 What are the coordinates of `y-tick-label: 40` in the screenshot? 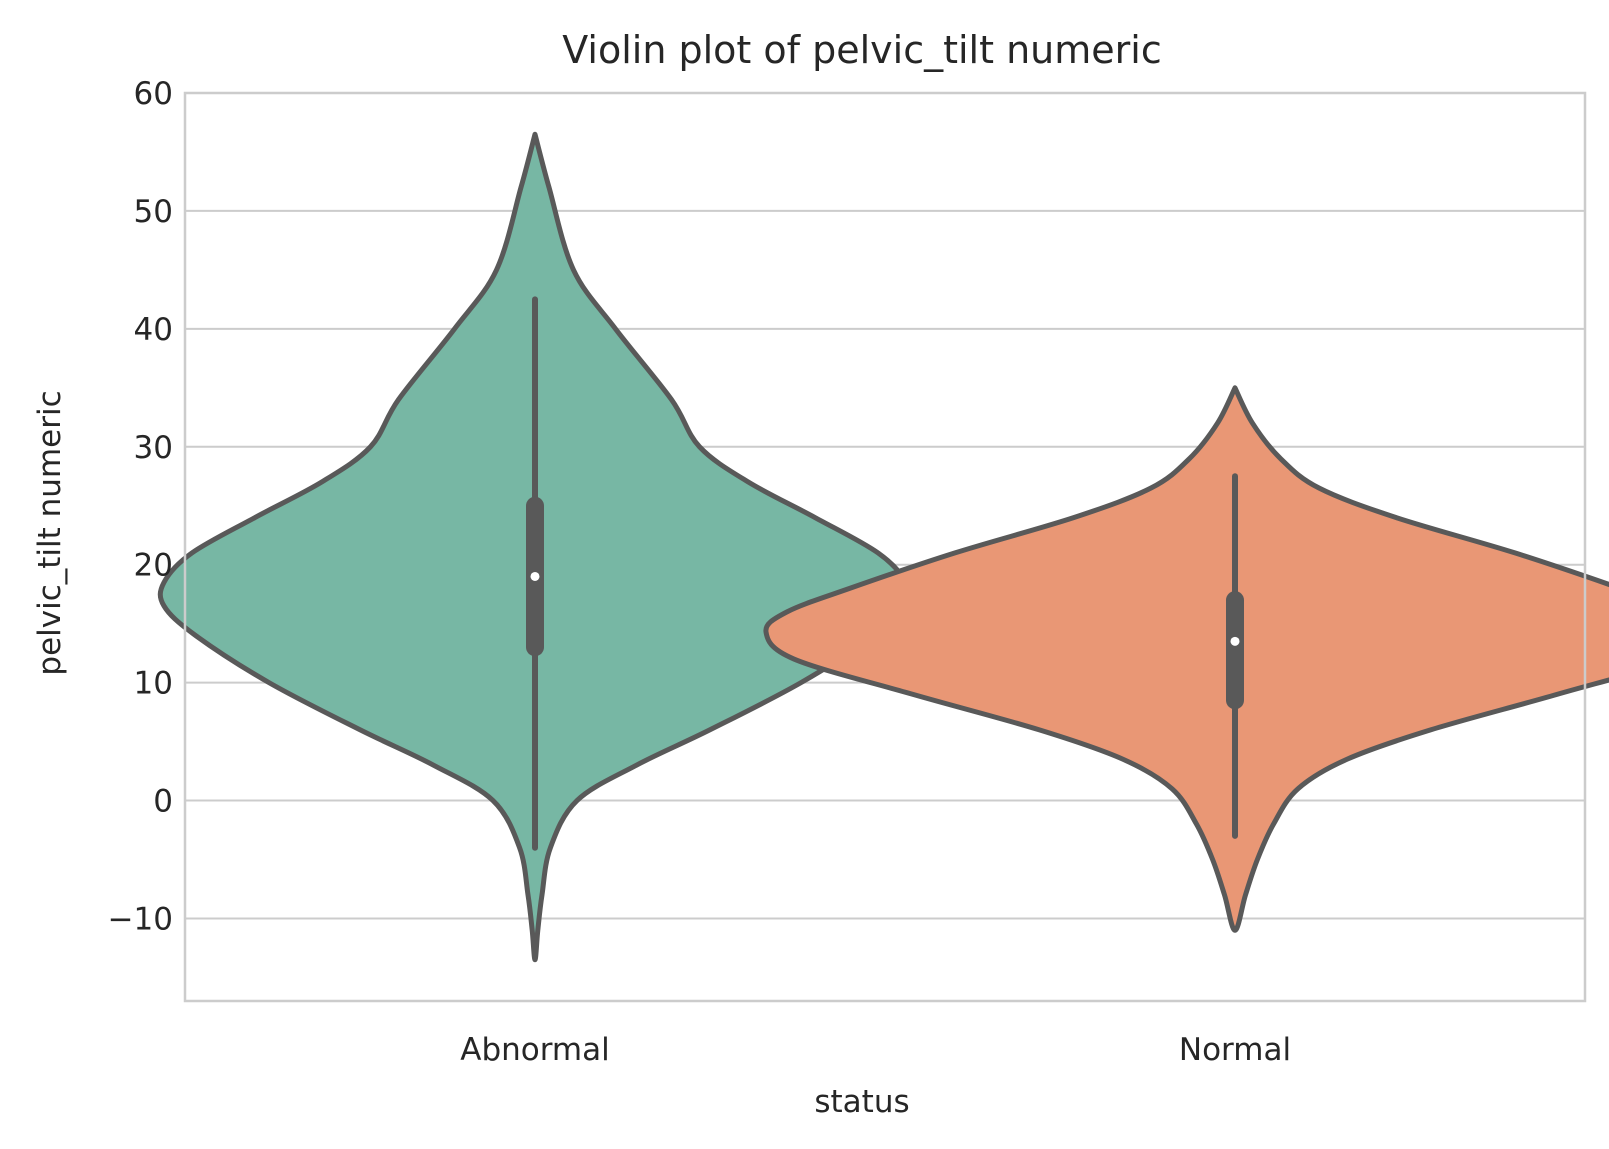 It's located at (153, 330).